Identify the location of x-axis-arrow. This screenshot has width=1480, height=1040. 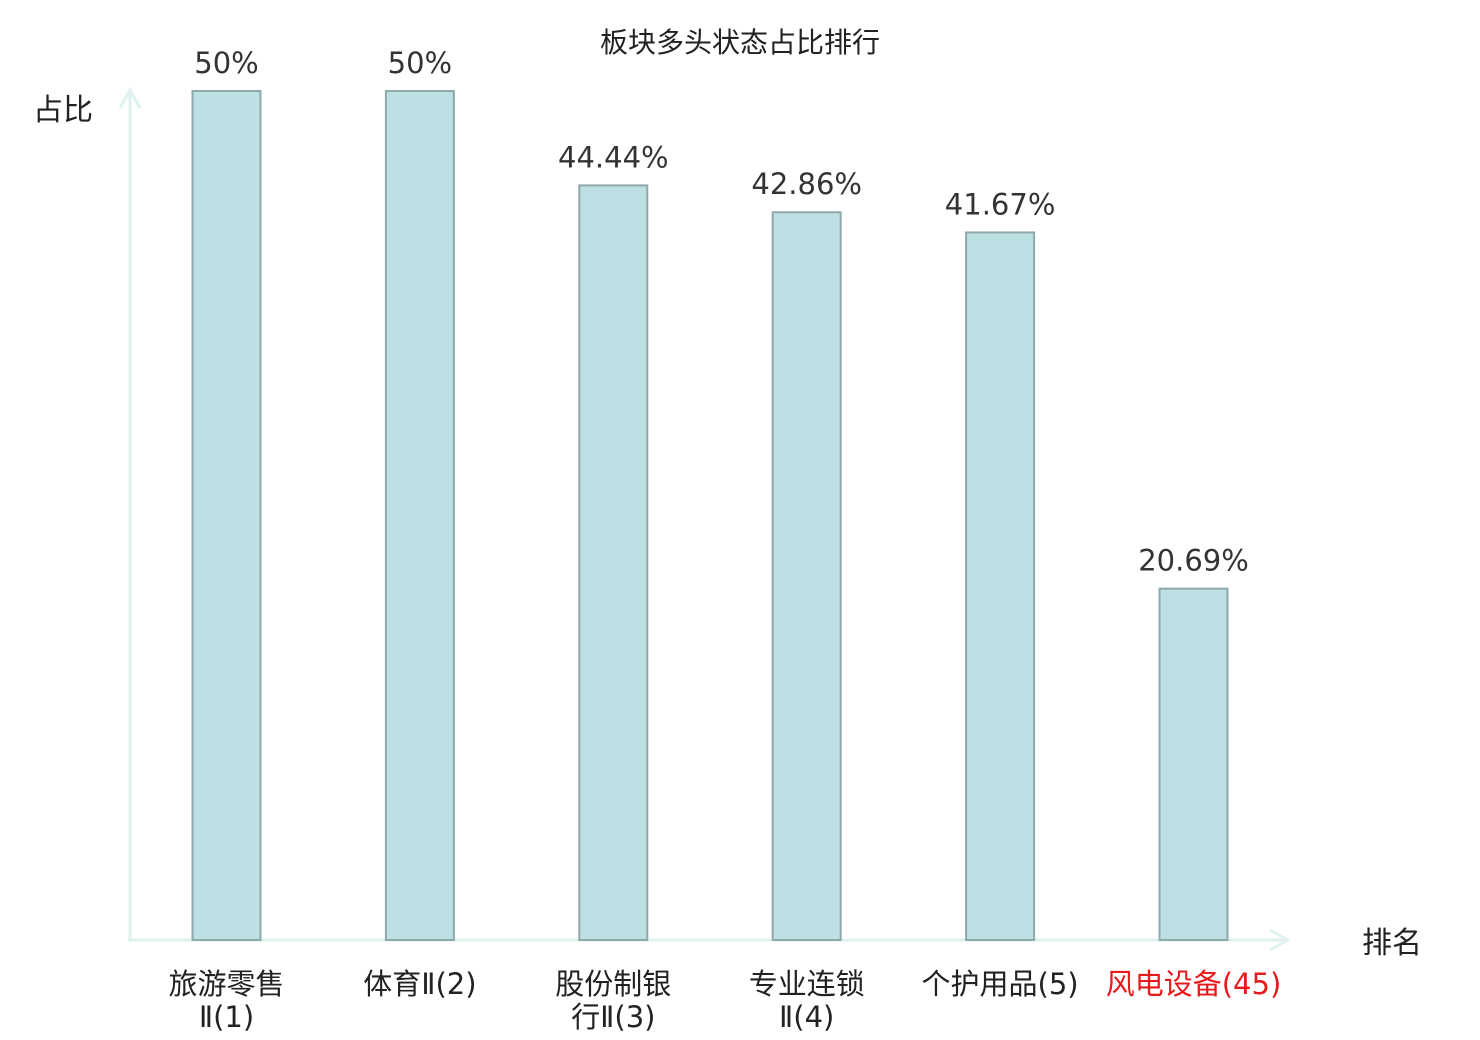
(1280, 940).